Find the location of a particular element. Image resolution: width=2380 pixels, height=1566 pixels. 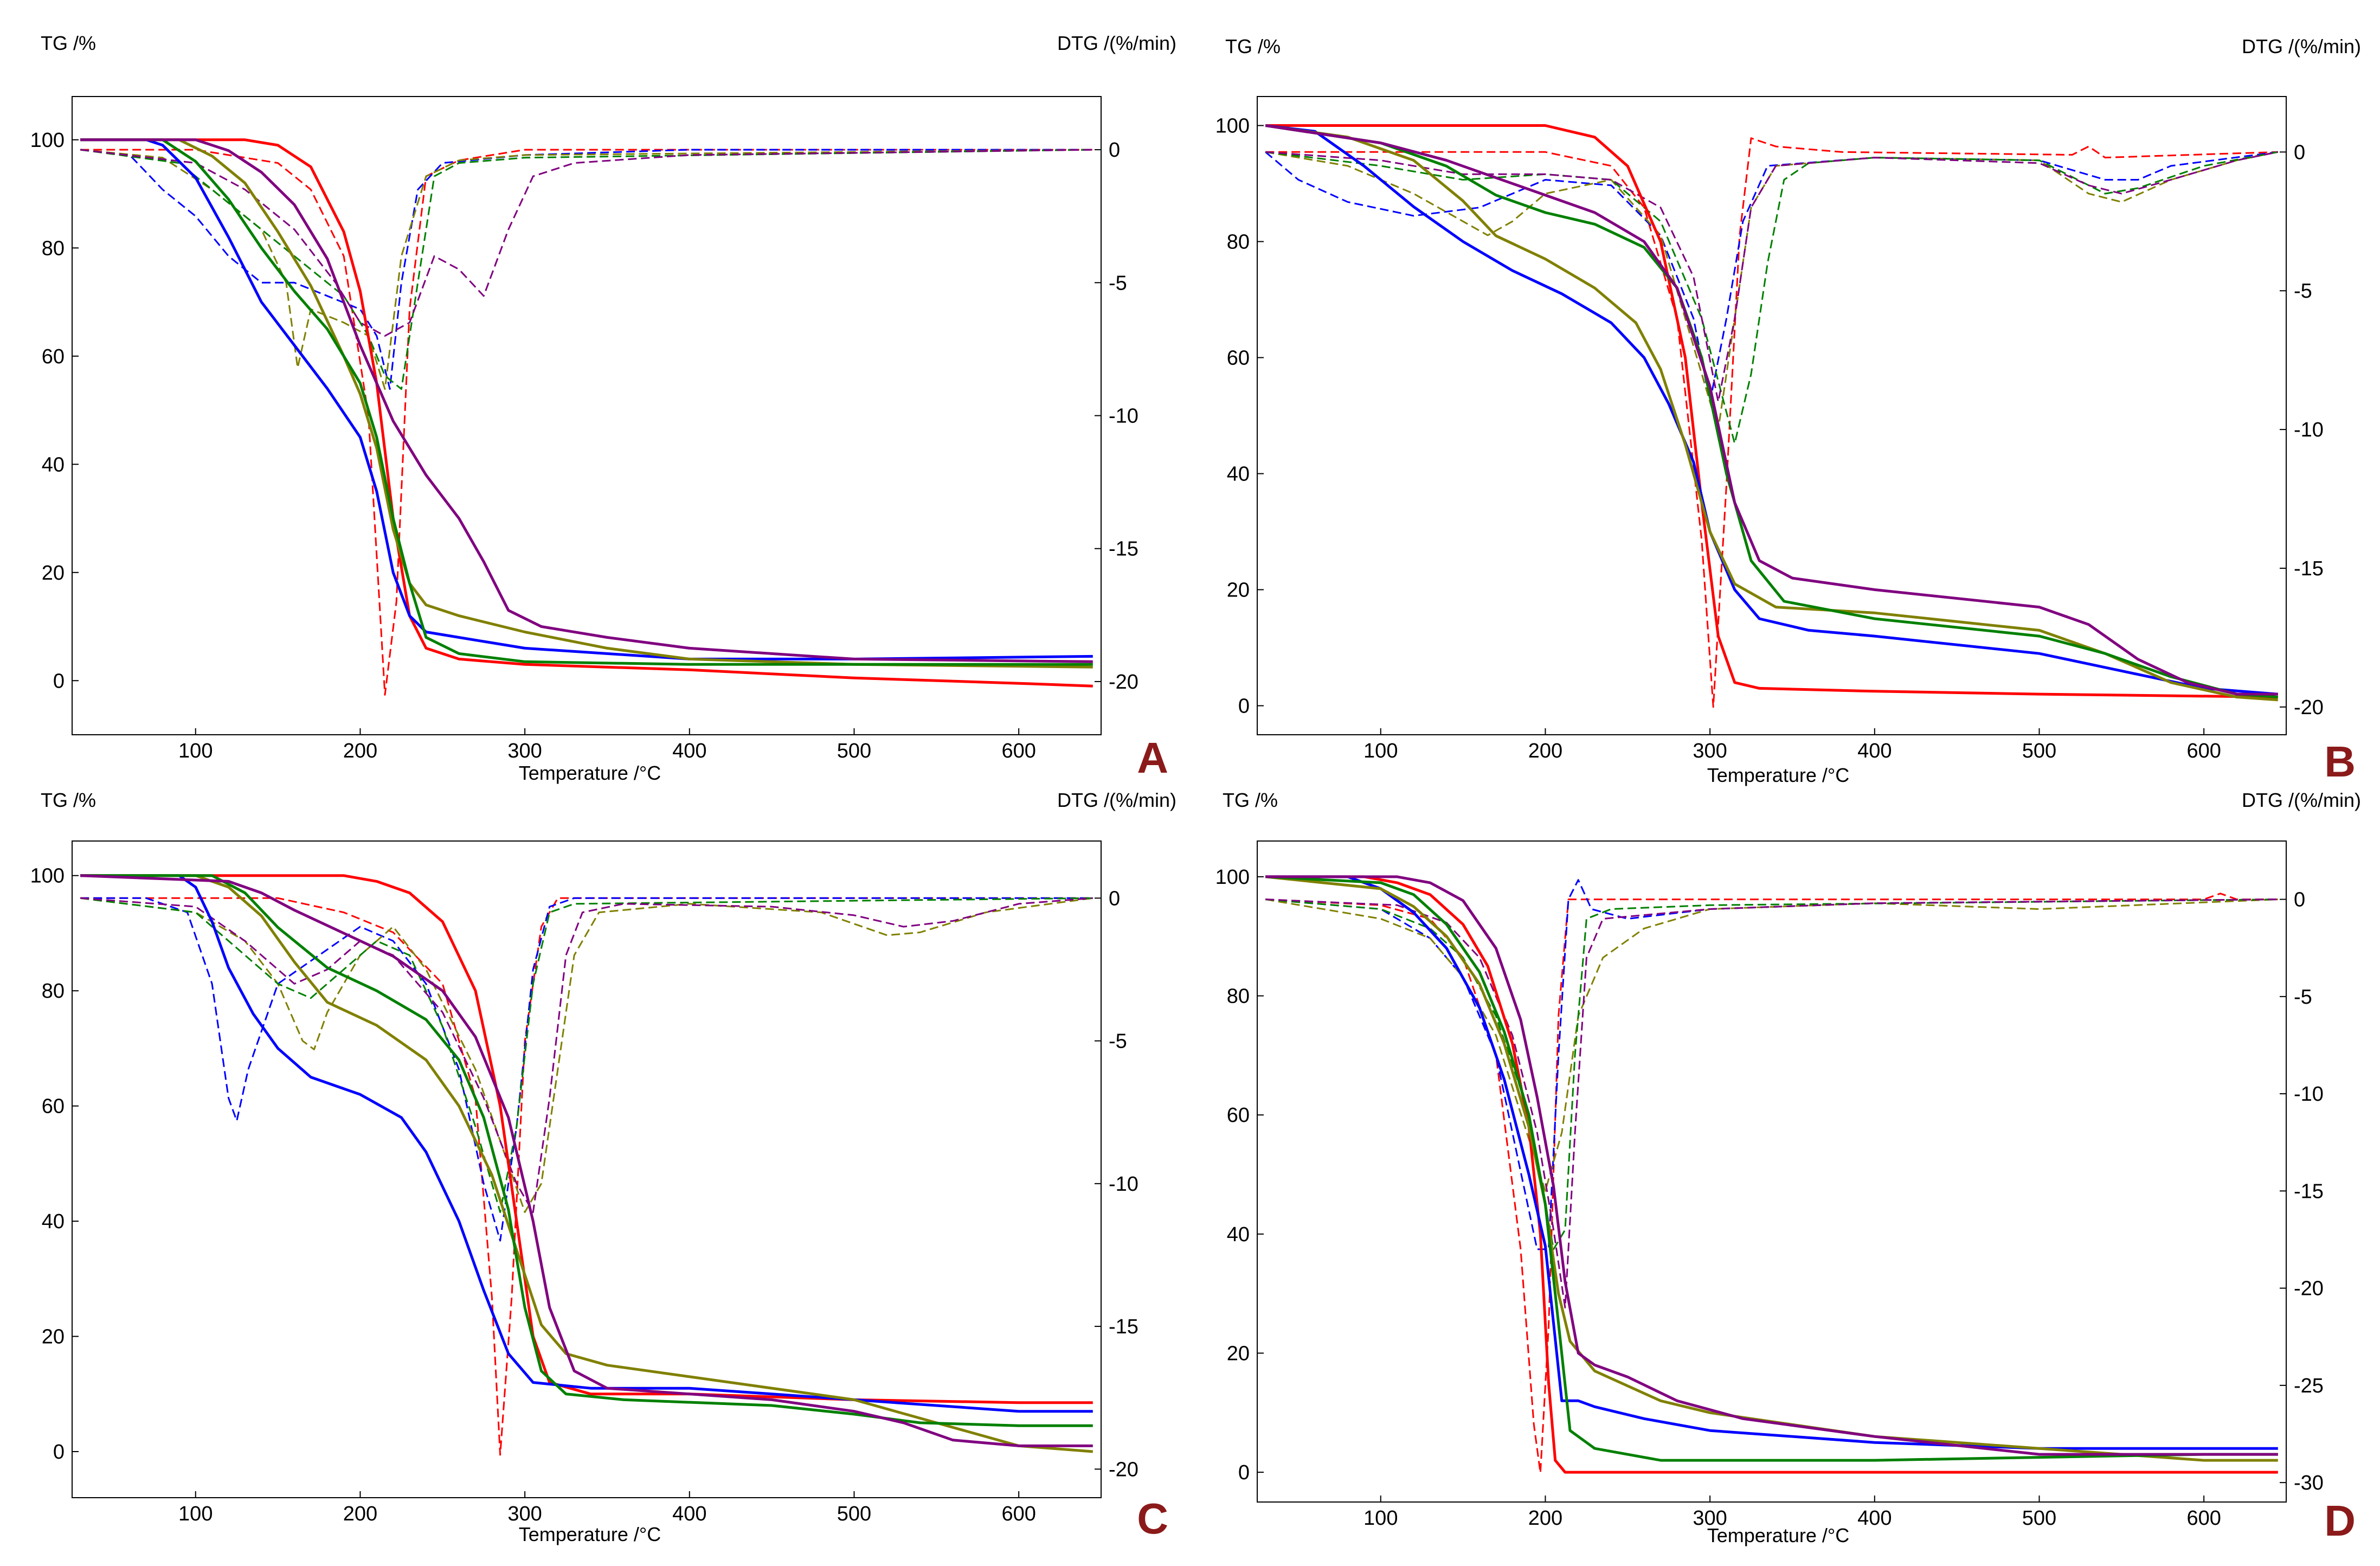

y-right-tick-label: -5 is located at coordinates (2303, 997).